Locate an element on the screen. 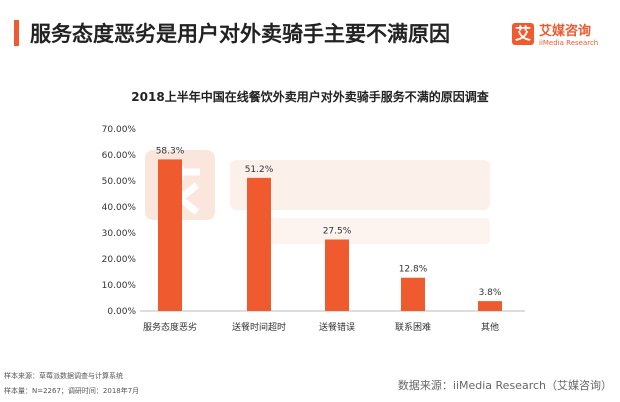 This screenshot has width=620, height=402. logo-cn: 艾媒咨询 is located at coordinates (565, 31).